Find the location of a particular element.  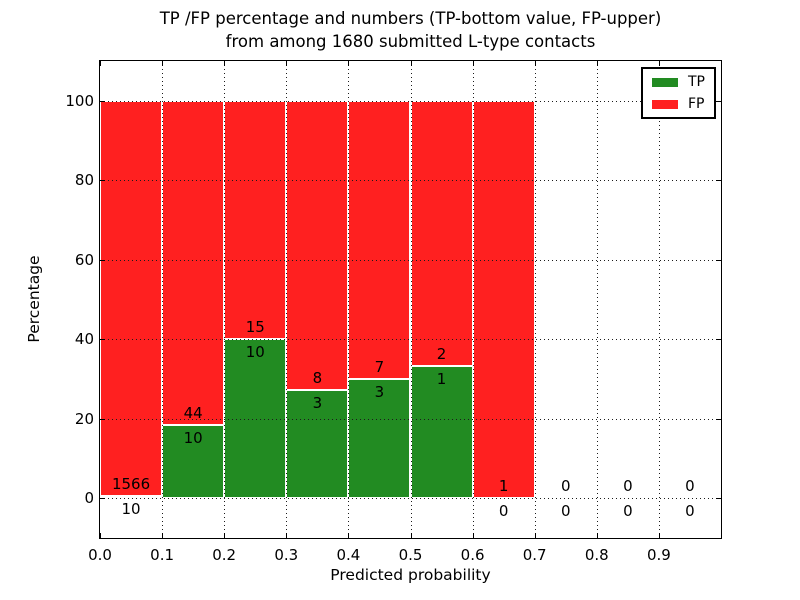

legend-label: FP is located at coordinates (696, 104).